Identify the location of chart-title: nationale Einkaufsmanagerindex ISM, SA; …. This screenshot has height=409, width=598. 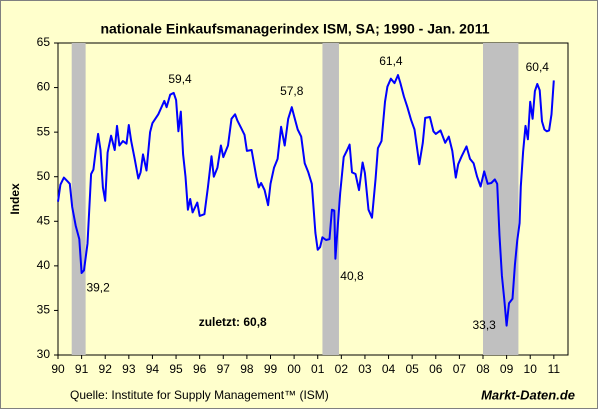
(294, 29).